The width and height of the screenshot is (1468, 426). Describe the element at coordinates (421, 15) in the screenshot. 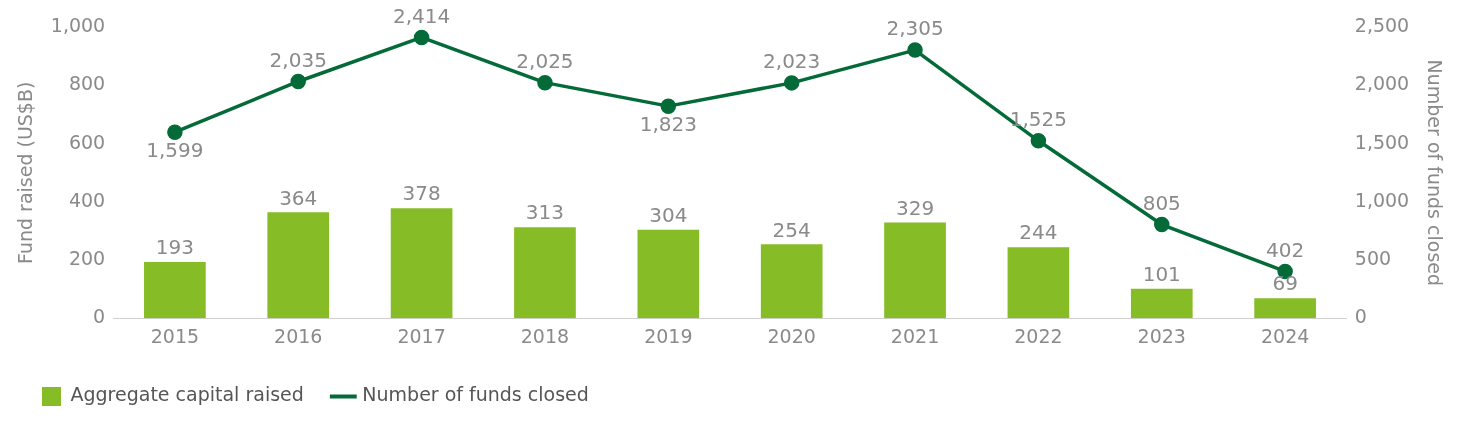

I see `data-label: 2,414` at that location.